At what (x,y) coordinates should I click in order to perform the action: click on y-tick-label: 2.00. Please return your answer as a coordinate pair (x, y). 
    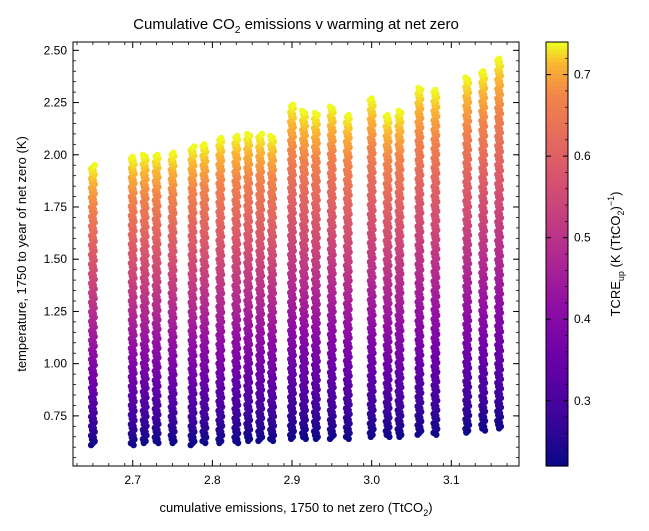
    Looking at the image, I should click on (56, 155).